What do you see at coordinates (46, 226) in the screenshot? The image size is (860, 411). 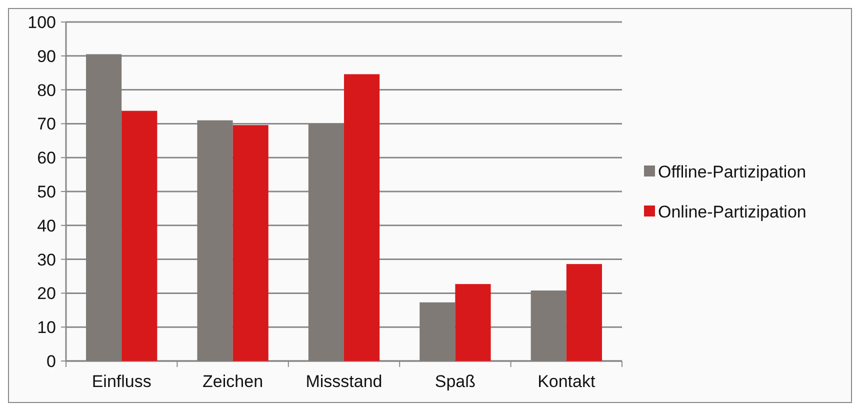 I see `y-tick-label: 40` at bounding box center [46, 226].